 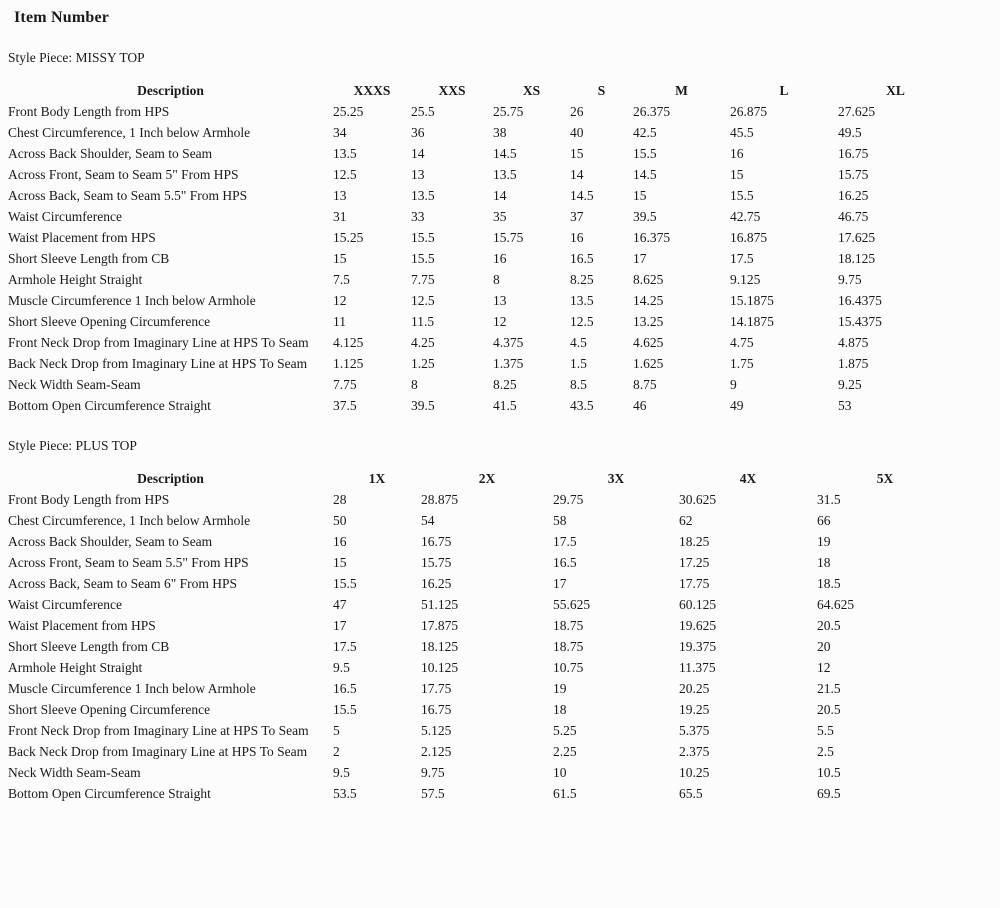 What do you see at coordinates (500, 132) in the screenshot?
I see `measurement-value: 38` at bounding box center [500, 132].